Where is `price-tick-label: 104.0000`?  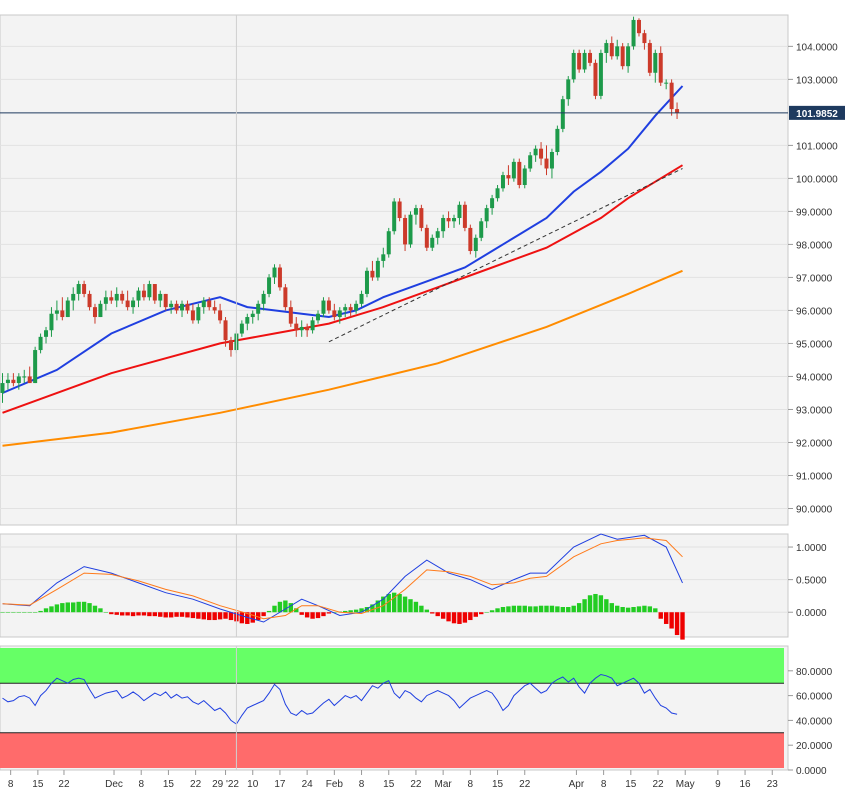
price-tick-label: 104.0000 is located at coordinates (817, 47).